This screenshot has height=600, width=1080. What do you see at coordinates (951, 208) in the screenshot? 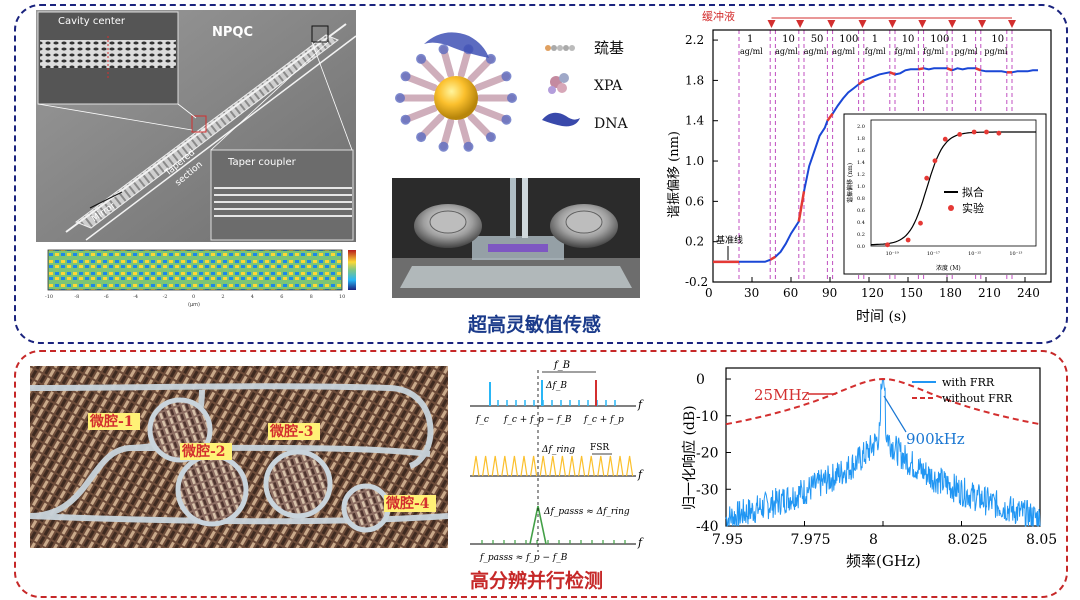
I see `inset-legend-dot-icon` at bounding box center [951, 208].